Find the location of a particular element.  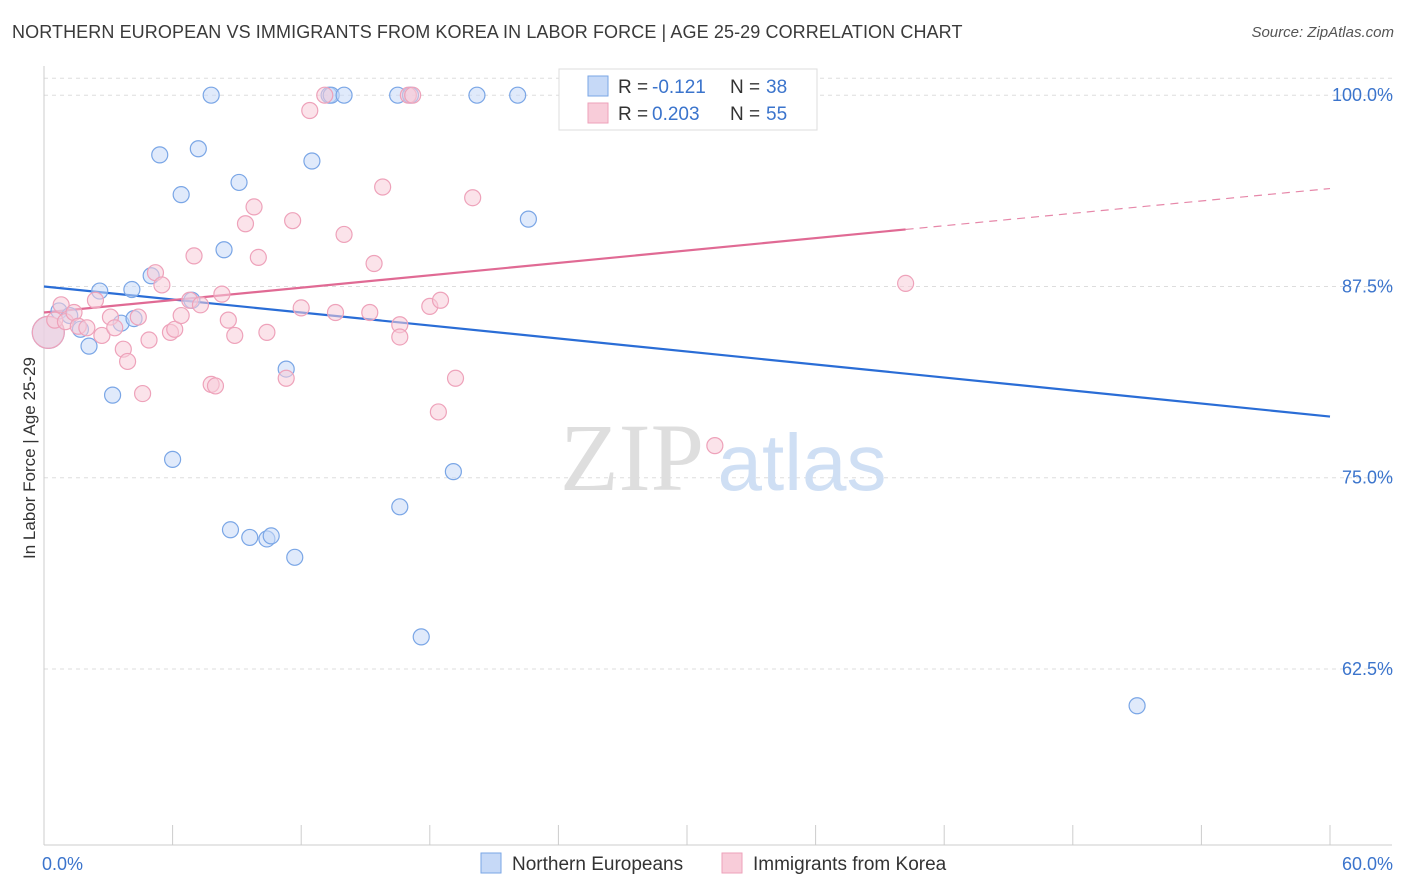

source-credit: Source: ZipAtlas.com is located at coordinates (1322, 32).